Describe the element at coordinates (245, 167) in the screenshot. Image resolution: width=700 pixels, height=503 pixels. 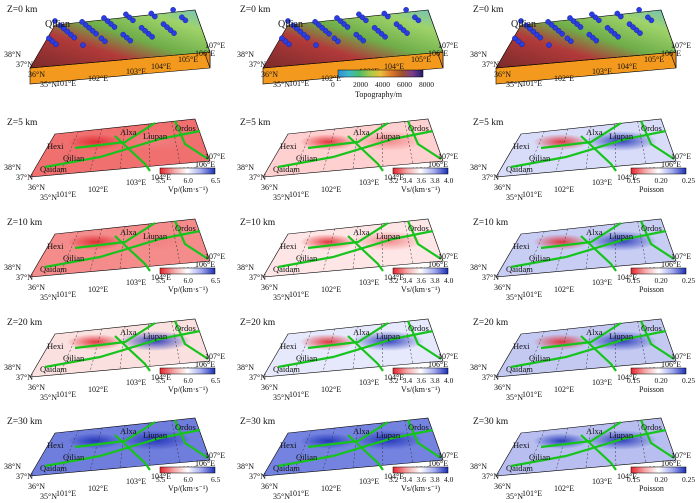
I see `lat-tick-label: 38°N` at that location.